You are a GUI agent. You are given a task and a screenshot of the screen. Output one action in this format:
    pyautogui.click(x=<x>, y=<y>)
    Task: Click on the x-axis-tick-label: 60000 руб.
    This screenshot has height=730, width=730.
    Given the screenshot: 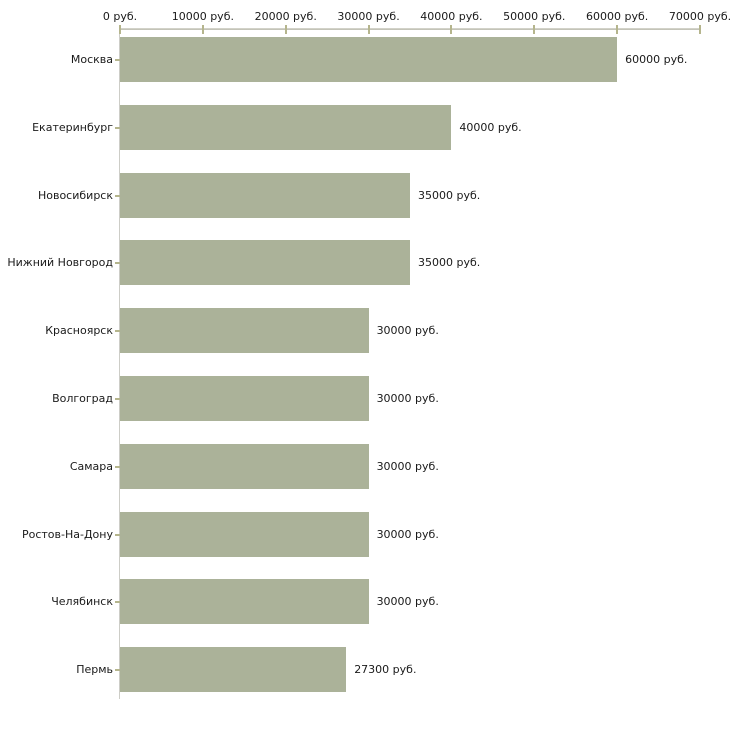 What is the action you would take?
    pyautogui.click(x=617, y=16)
    